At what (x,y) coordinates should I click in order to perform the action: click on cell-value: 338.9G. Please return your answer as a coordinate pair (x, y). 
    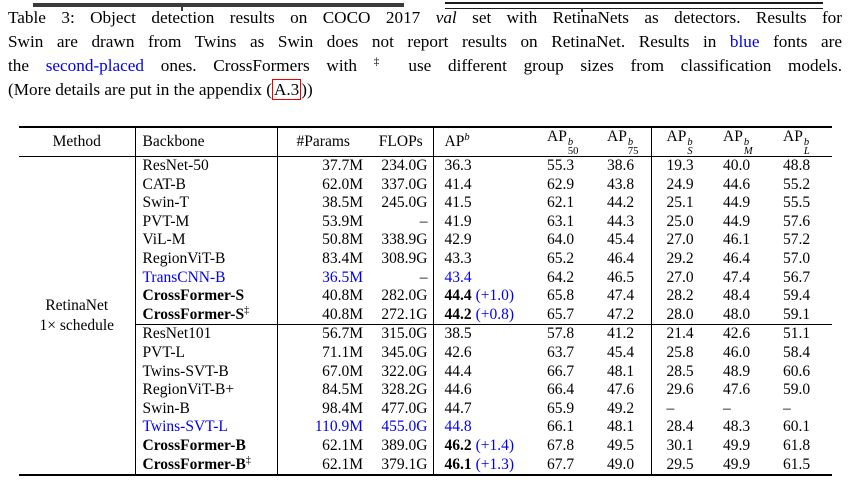
    Looking at the image, I should click on (404, 240).